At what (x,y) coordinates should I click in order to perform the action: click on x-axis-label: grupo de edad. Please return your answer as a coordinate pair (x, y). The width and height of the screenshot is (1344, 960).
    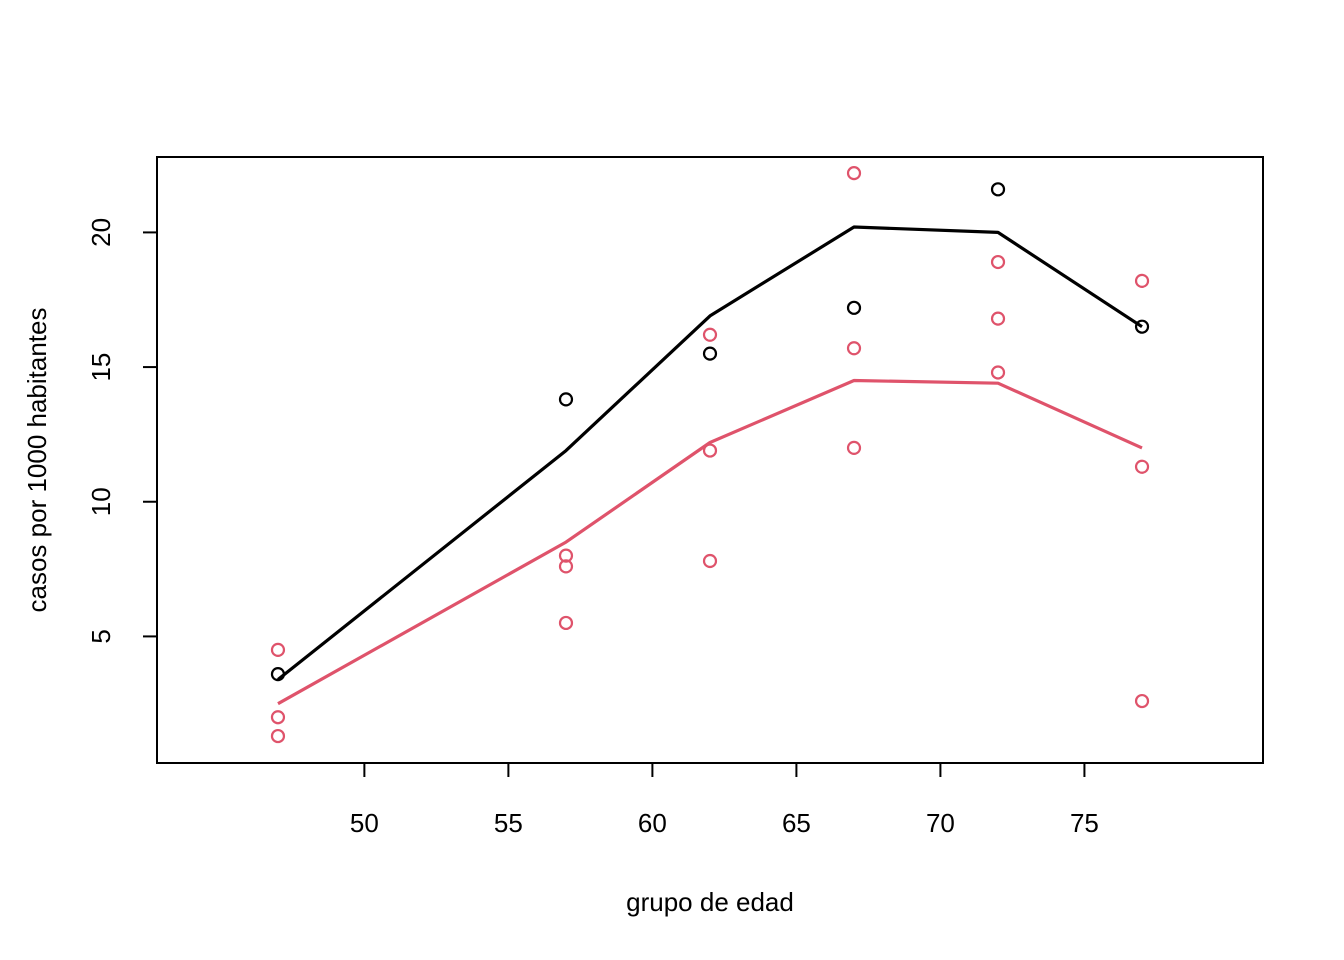
    Looking at the image, I should click on (710, 902).